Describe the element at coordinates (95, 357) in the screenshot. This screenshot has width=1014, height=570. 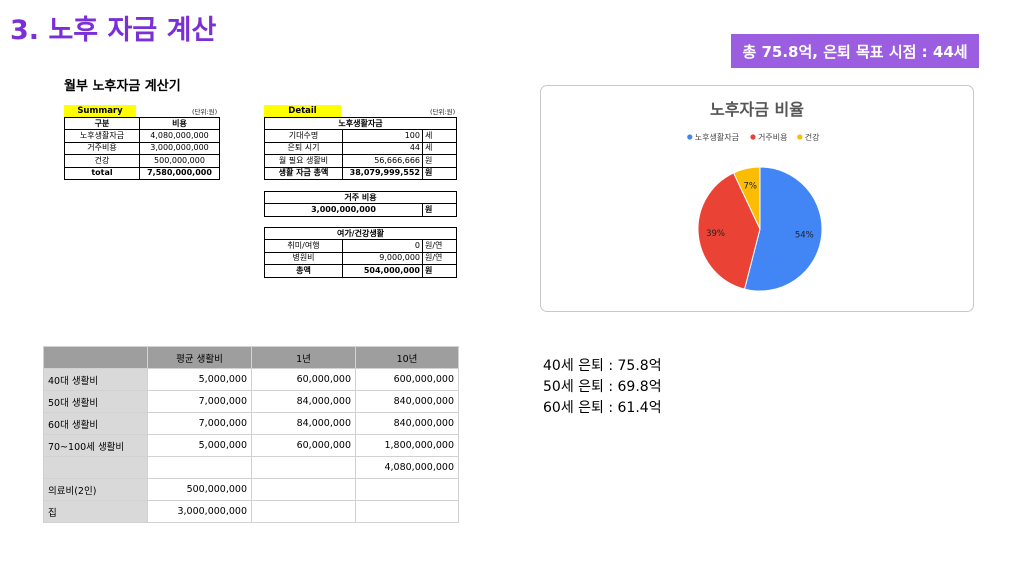
I see `column-header` at that location.